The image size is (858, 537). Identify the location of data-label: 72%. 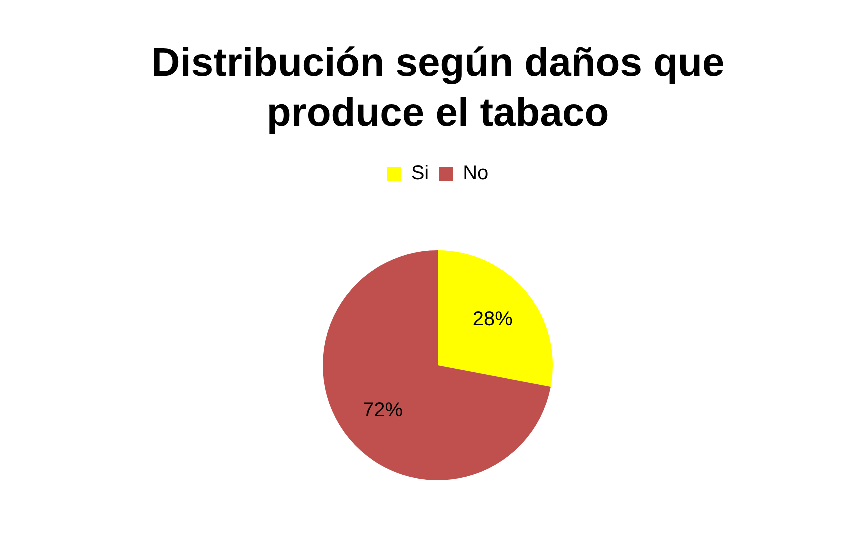
(383, 410).